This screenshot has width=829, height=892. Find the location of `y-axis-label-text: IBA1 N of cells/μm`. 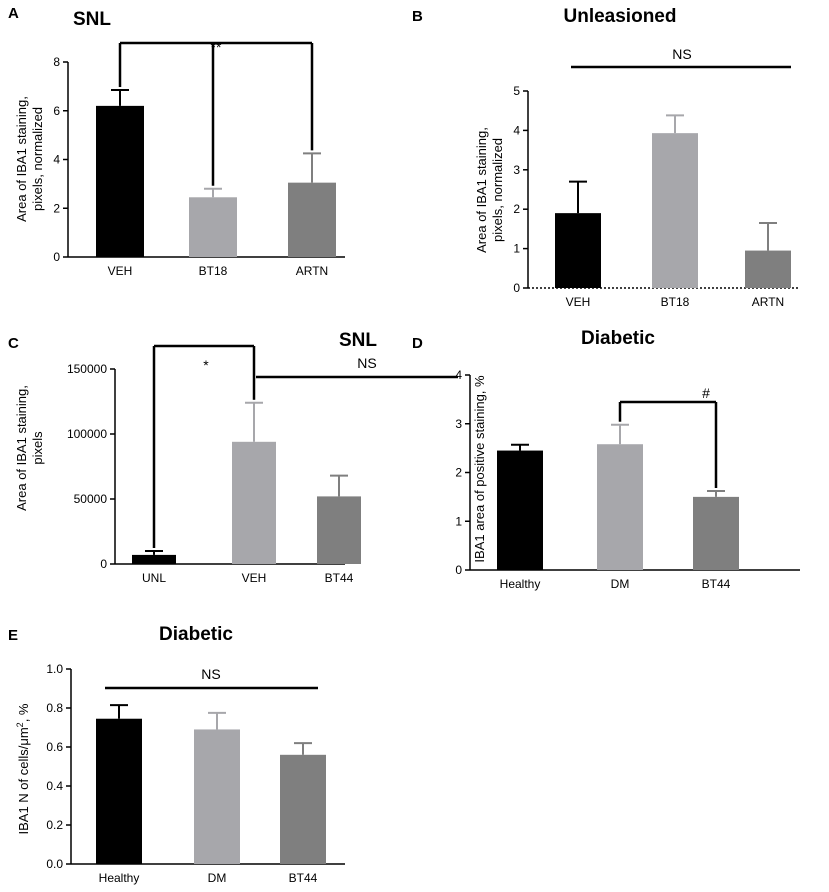

y-axis-label-text: IBA1 N of cells/μm is located at coordinates (23, 780).